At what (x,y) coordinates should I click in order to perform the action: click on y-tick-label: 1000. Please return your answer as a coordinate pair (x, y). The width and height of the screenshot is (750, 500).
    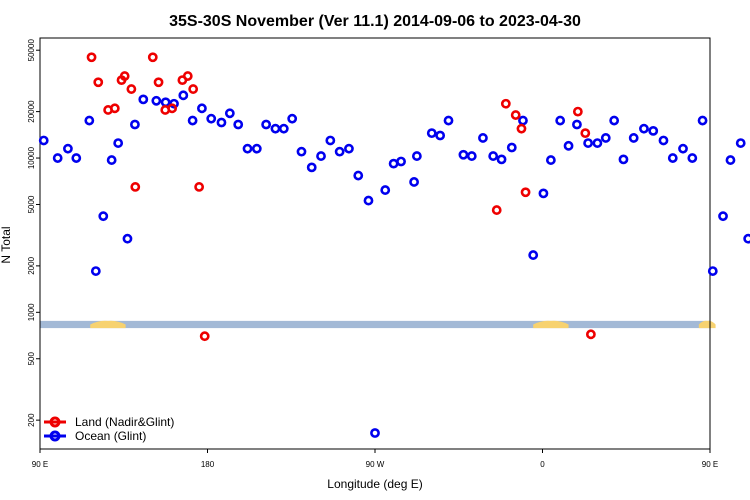
    Looking at the image, I should click on (31, 312).